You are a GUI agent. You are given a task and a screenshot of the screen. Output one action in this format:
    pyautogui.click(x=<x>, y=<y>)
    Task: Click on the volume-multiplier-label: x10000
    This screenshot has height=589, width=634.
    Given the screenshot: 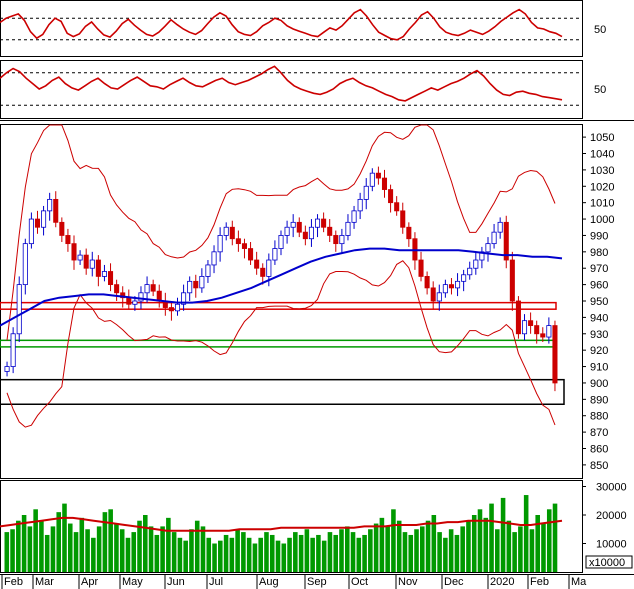 What is the action you would take?
    pyautogui.click(x=607, y=563)
    